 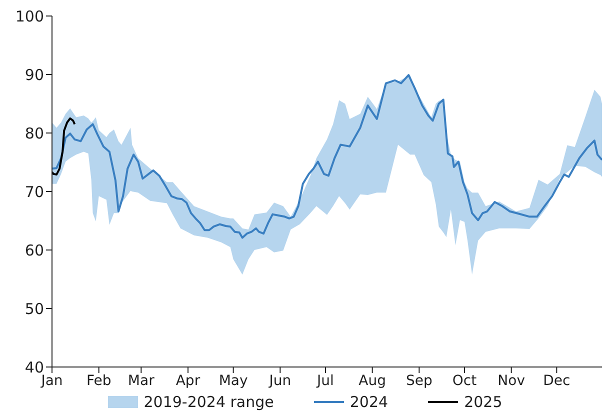 I want to click on x-tick-label: Feb, so click(x=99, y=380).